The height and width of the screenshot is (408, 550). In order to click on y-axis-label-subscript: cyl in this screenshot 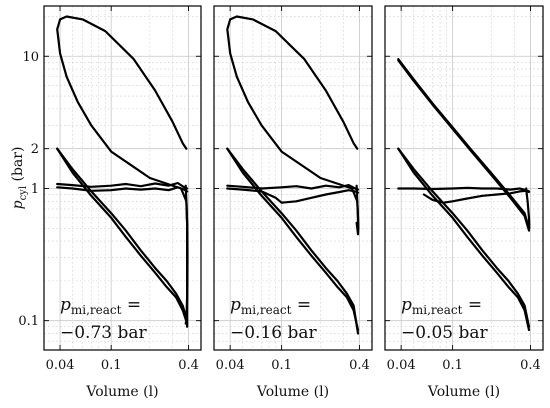, I will do `click(23, 193)`.